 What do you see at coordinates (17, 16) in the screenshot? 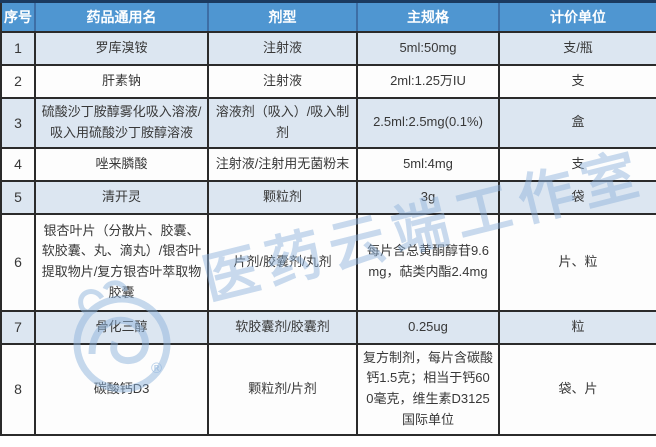
I see `col-header-index: 序号` at bounding box center [17, 16].